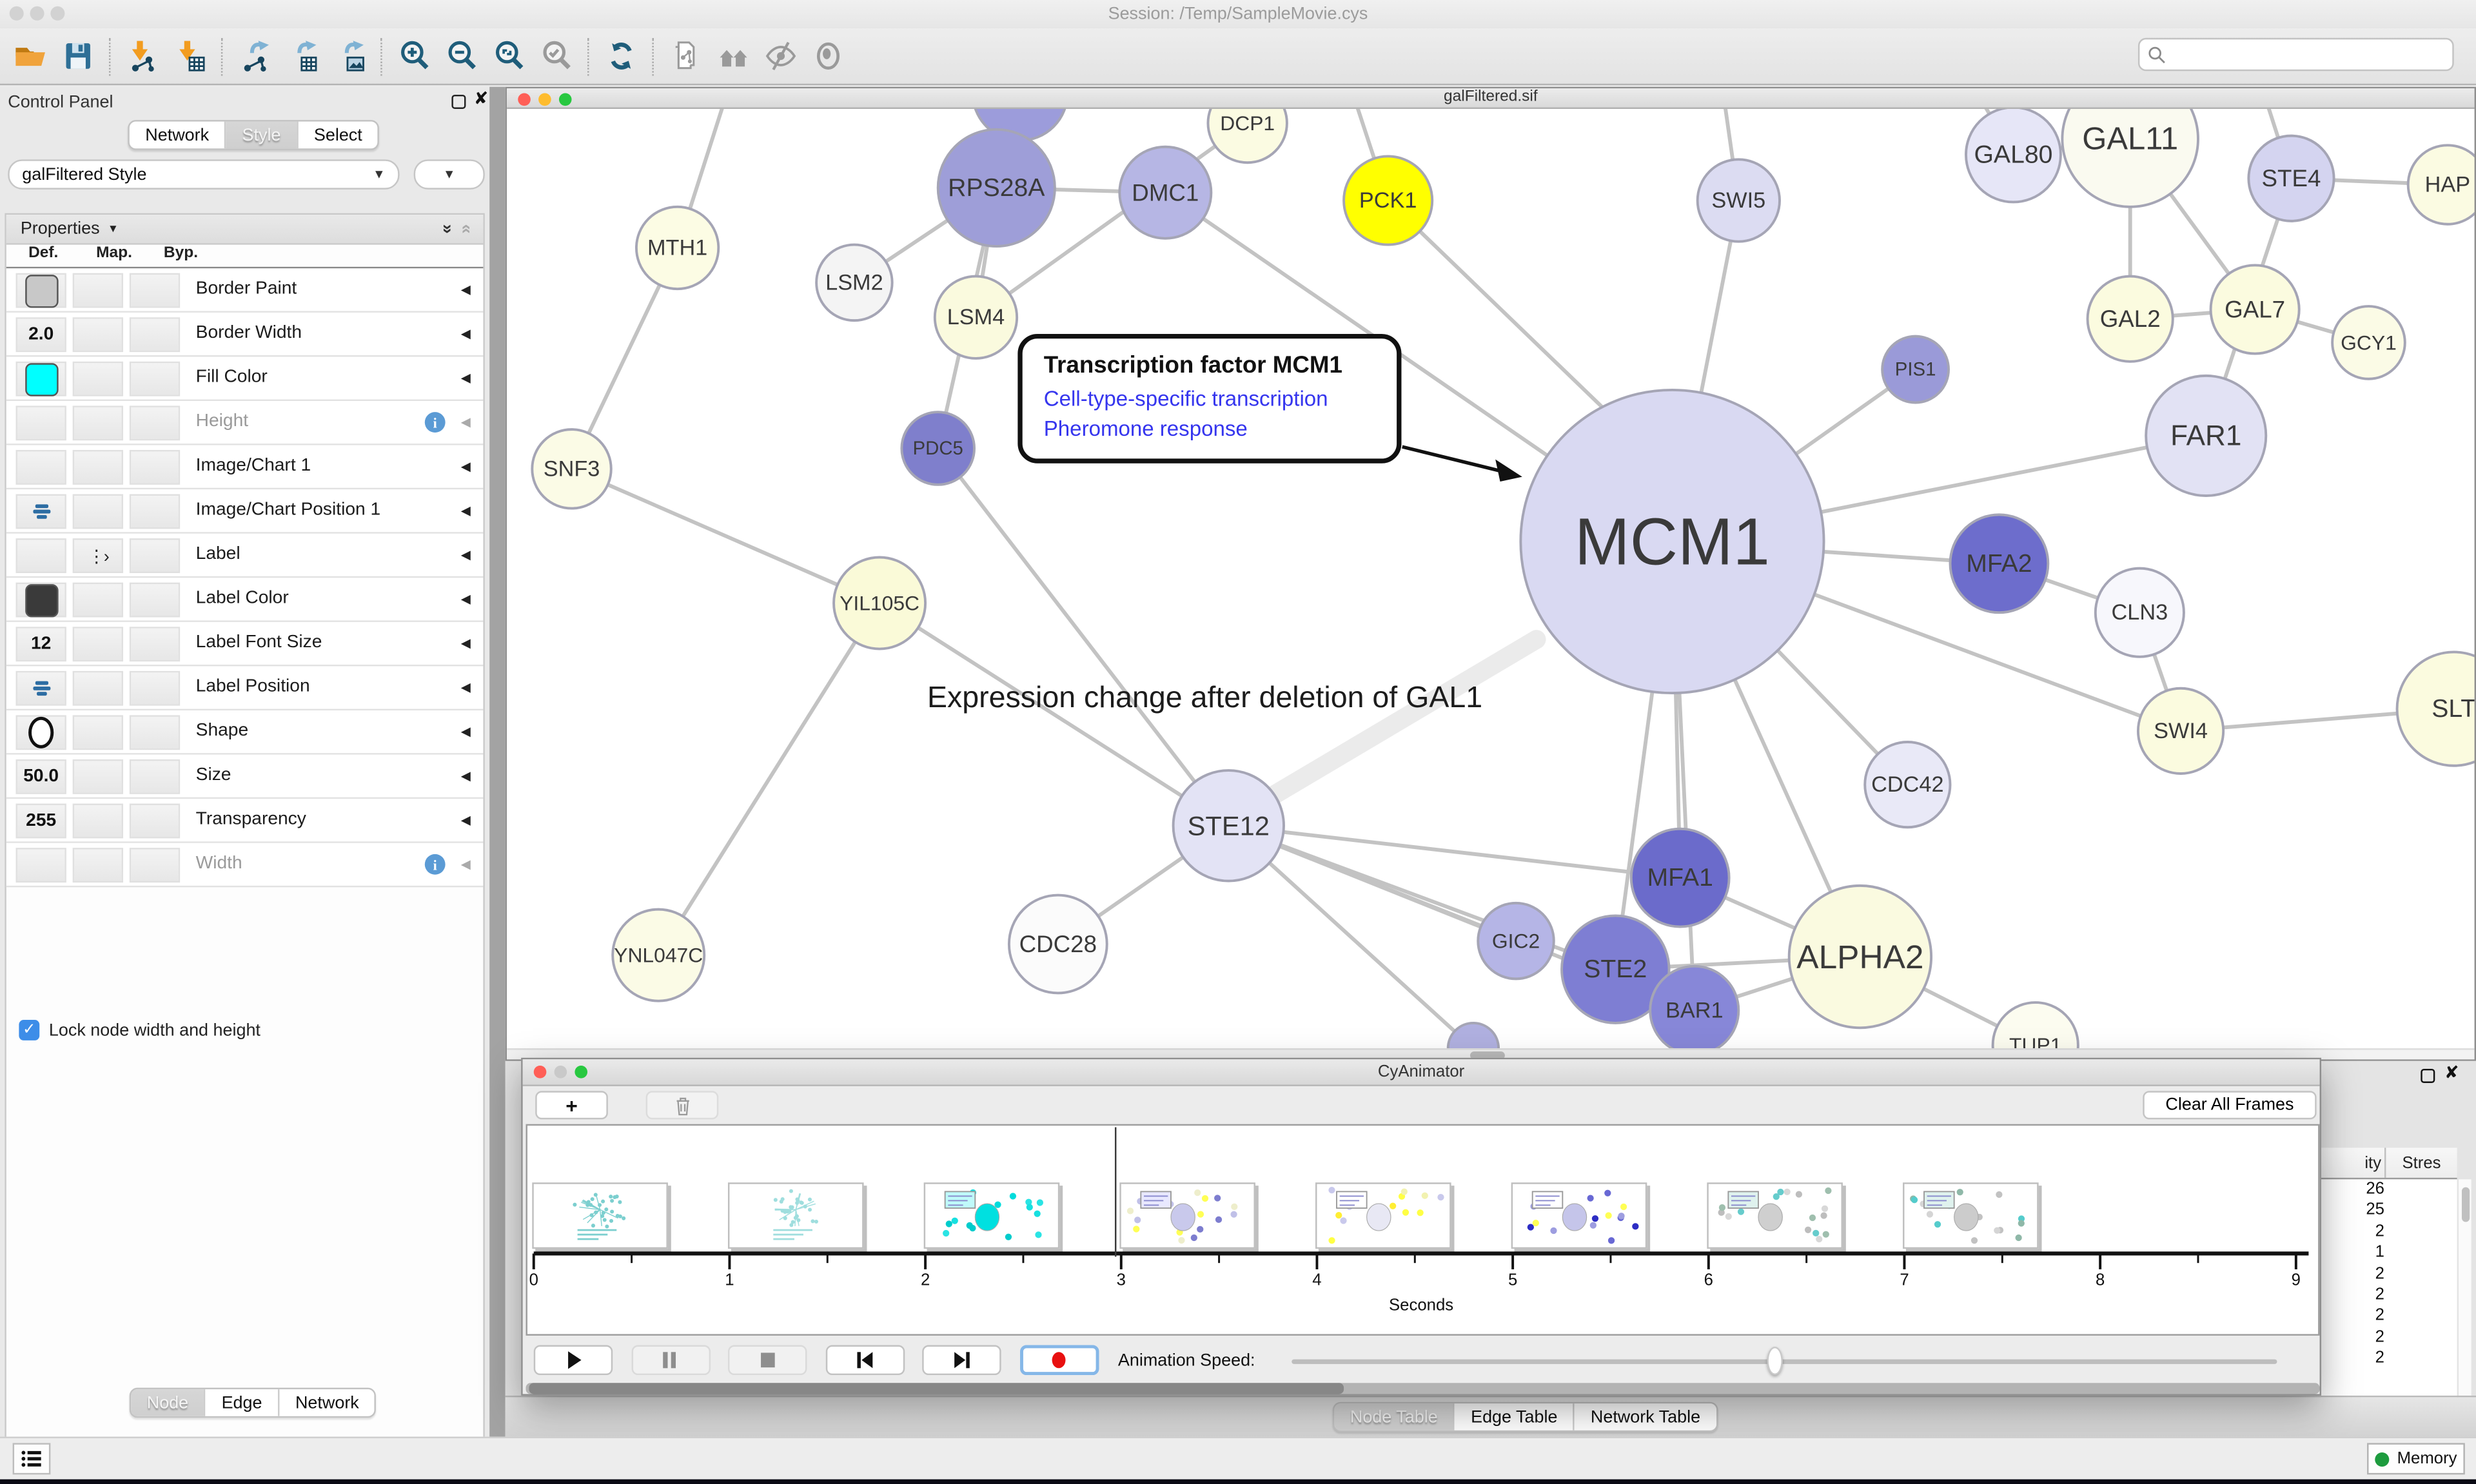 Image resolution: width=2476 pixels, height=1484 pixels. I want to click on property-row-label: ⋮› Label ◀, so click(245, 555).